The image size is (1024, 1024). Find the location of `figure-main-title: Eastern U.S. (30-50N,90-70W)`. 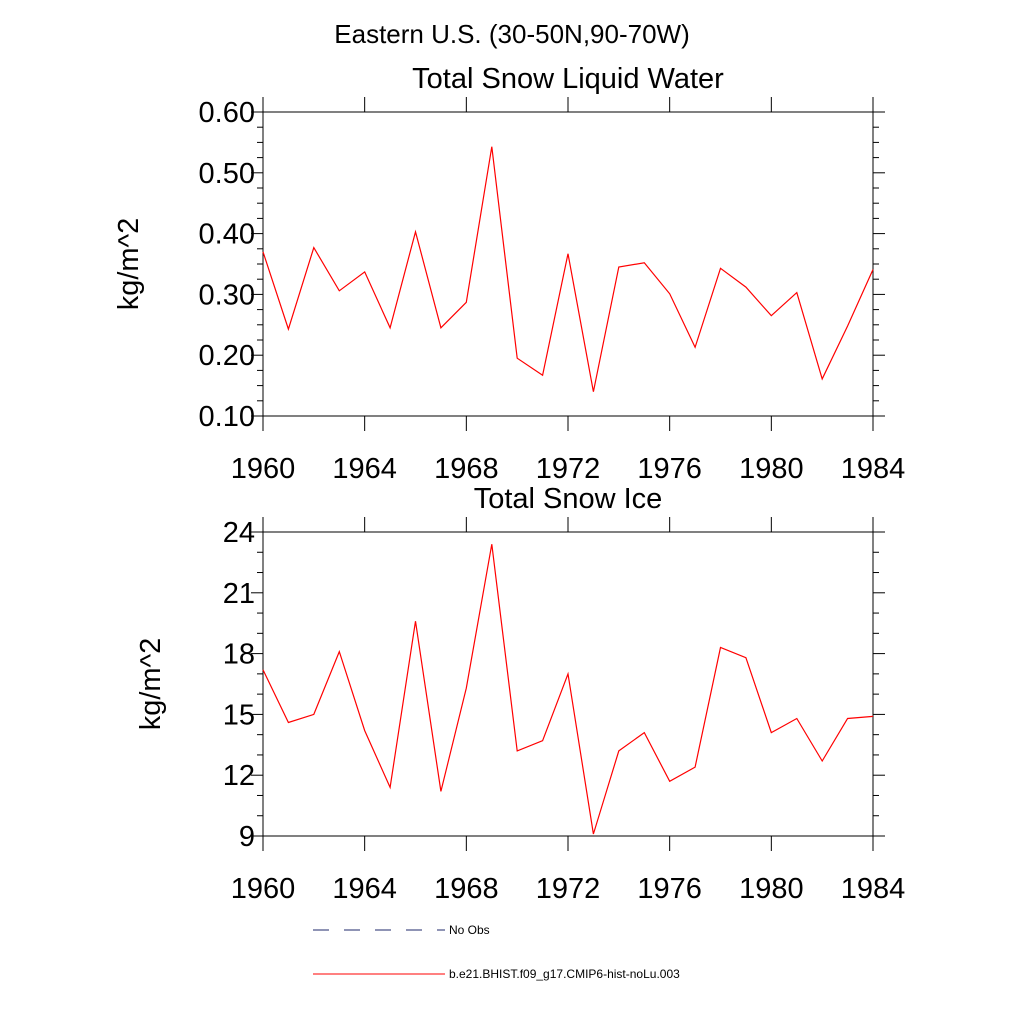

figure-main-title: Eastern U.S. (30-50N,90-70W) is located at coordinates (511, 34).